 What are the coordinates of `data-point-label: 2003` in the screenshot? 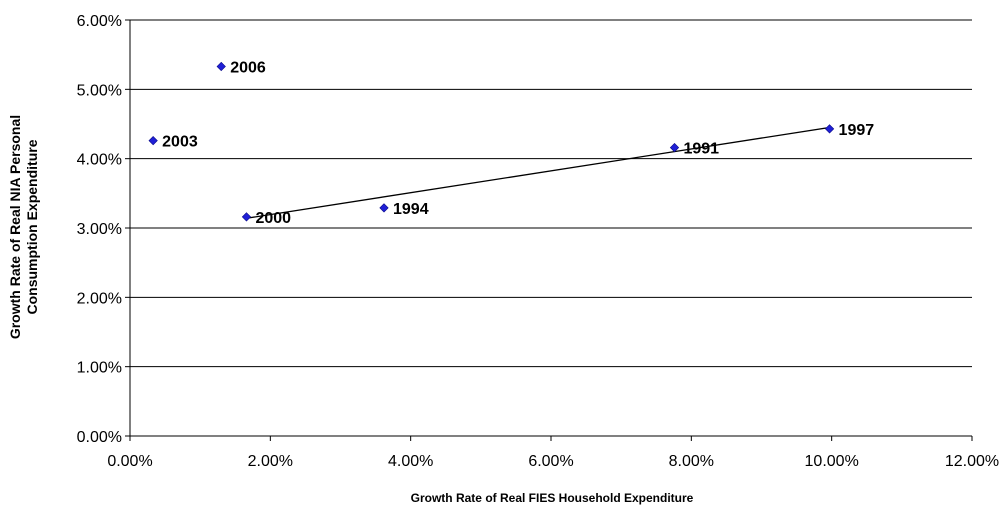 It's located at (180, 142).